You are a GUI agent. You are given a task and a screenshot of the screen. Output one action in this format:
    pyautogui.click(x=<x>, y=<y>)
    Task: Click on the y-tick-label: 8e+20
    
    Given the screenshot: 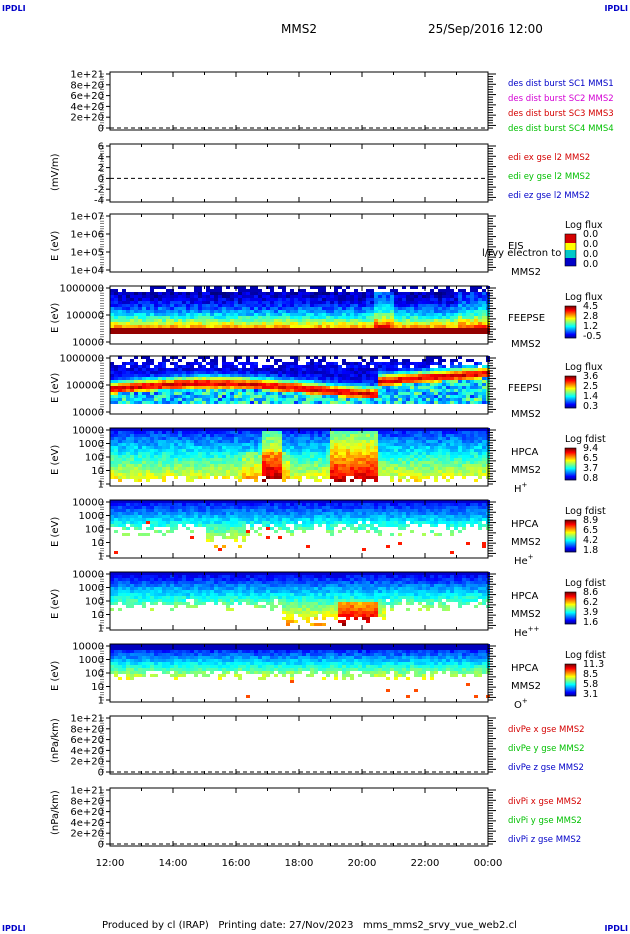 What is the action you would take?
    pyautogui.click(x=87, y=85)
    